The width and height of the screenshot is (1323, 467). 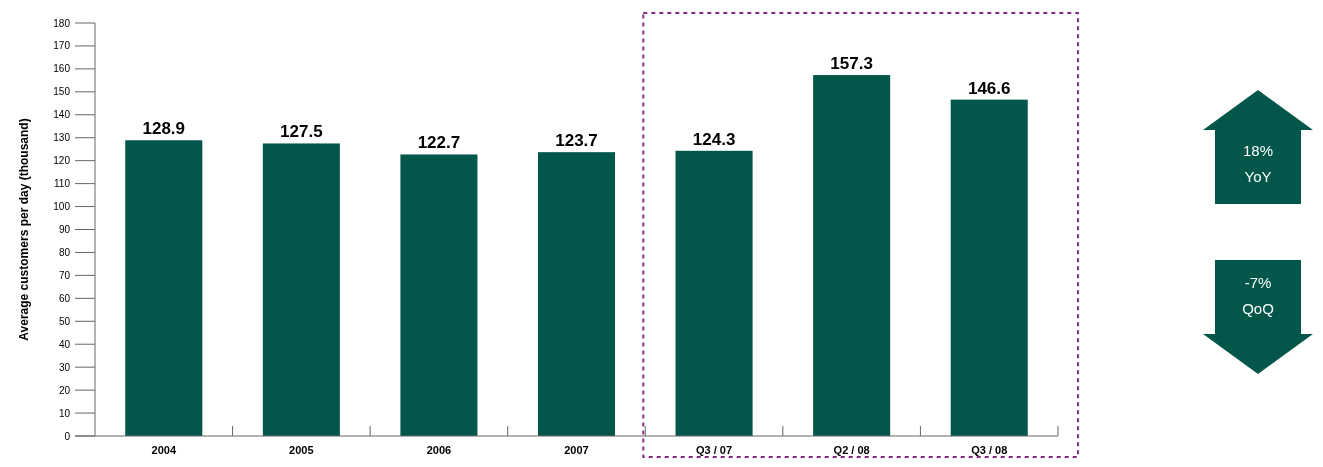 What do you see at coordinates (714, 139) in the screenshot?
I see `data-label: 124.3` at bounding box center [714, 139].